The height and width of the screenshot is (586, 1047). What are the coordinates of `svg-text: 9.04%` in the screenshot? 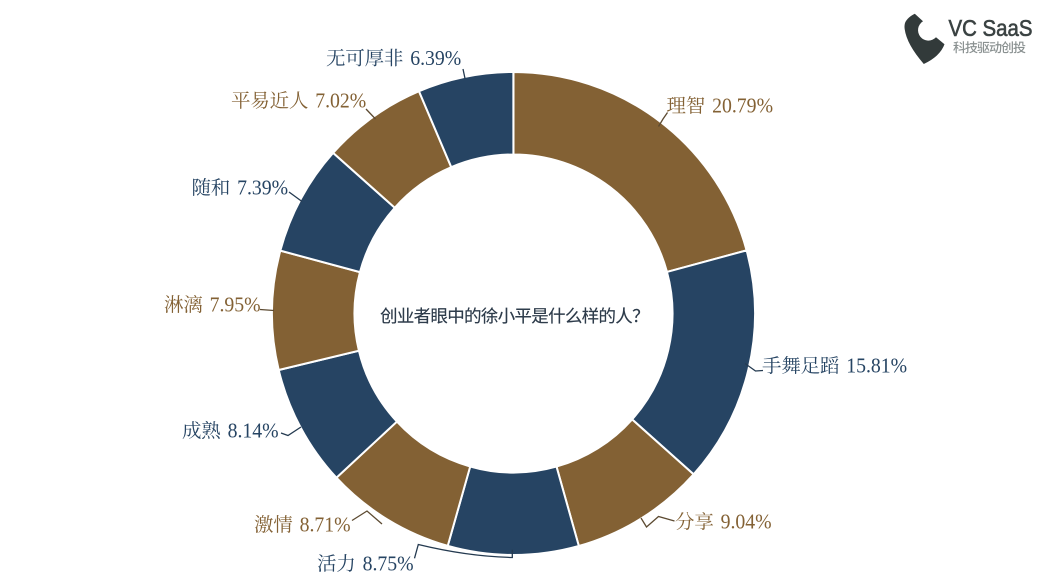 It's located at (746, 522).